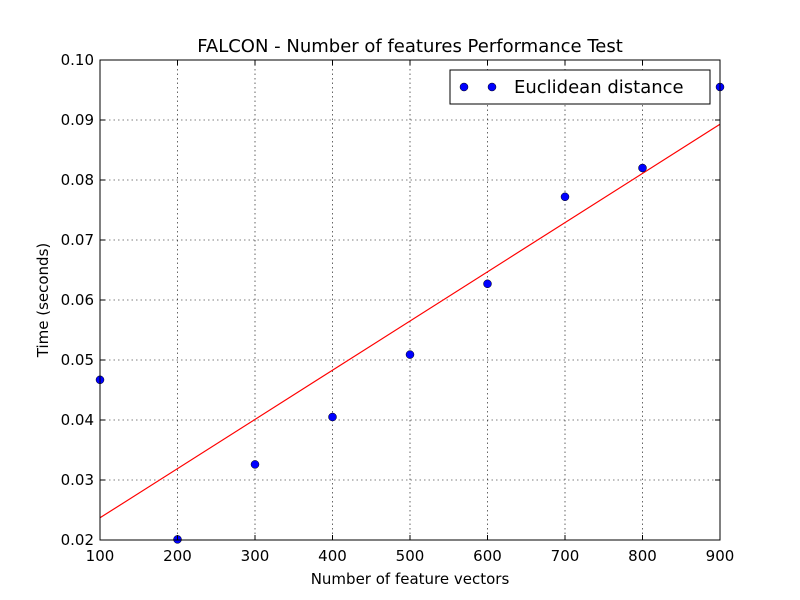 The width and height of the screenshot is (800, 600). I want to click on x-axis-label: Number of feature vectors, so click(410, 579).